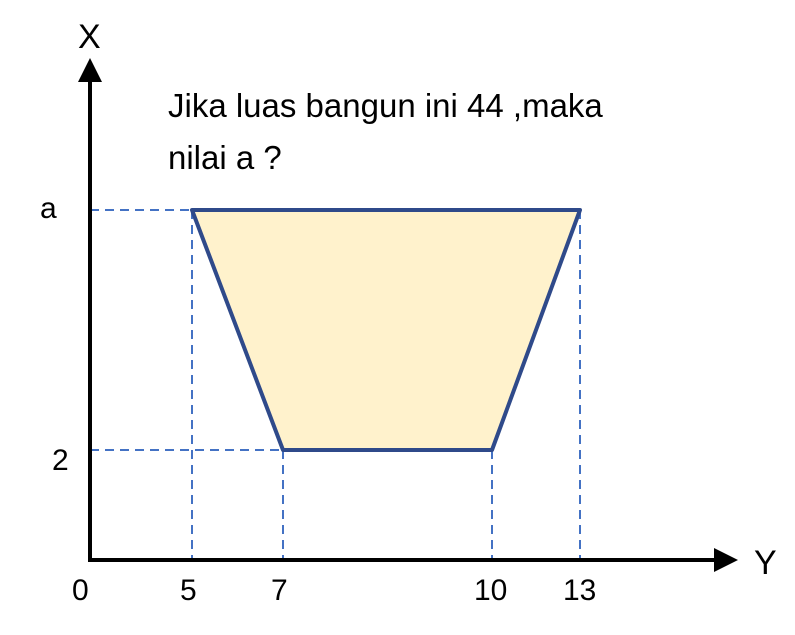 This screenshot has width=795, height=635. What do you see at coordinates (80, 590) in the screenshot?
I see `origin-label: 0` at bounding box center [80, 590].